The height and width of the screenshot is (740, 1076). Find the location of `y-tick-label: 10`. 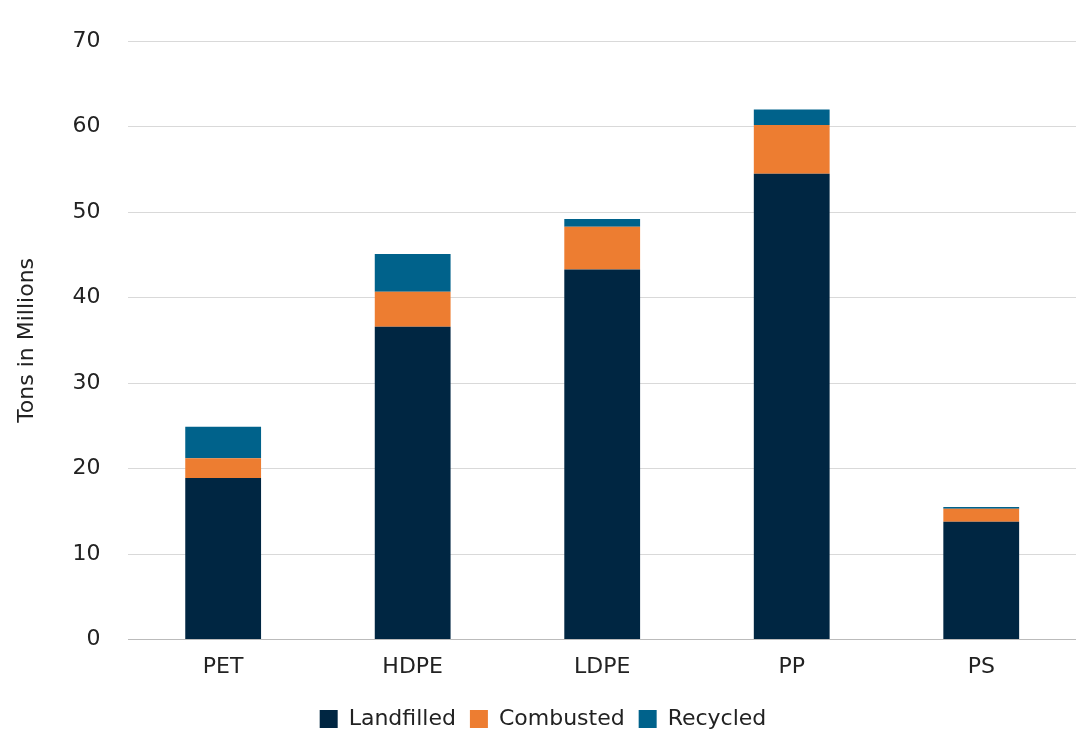

y-tick-label: 10 is located at coordinates (86, 552).